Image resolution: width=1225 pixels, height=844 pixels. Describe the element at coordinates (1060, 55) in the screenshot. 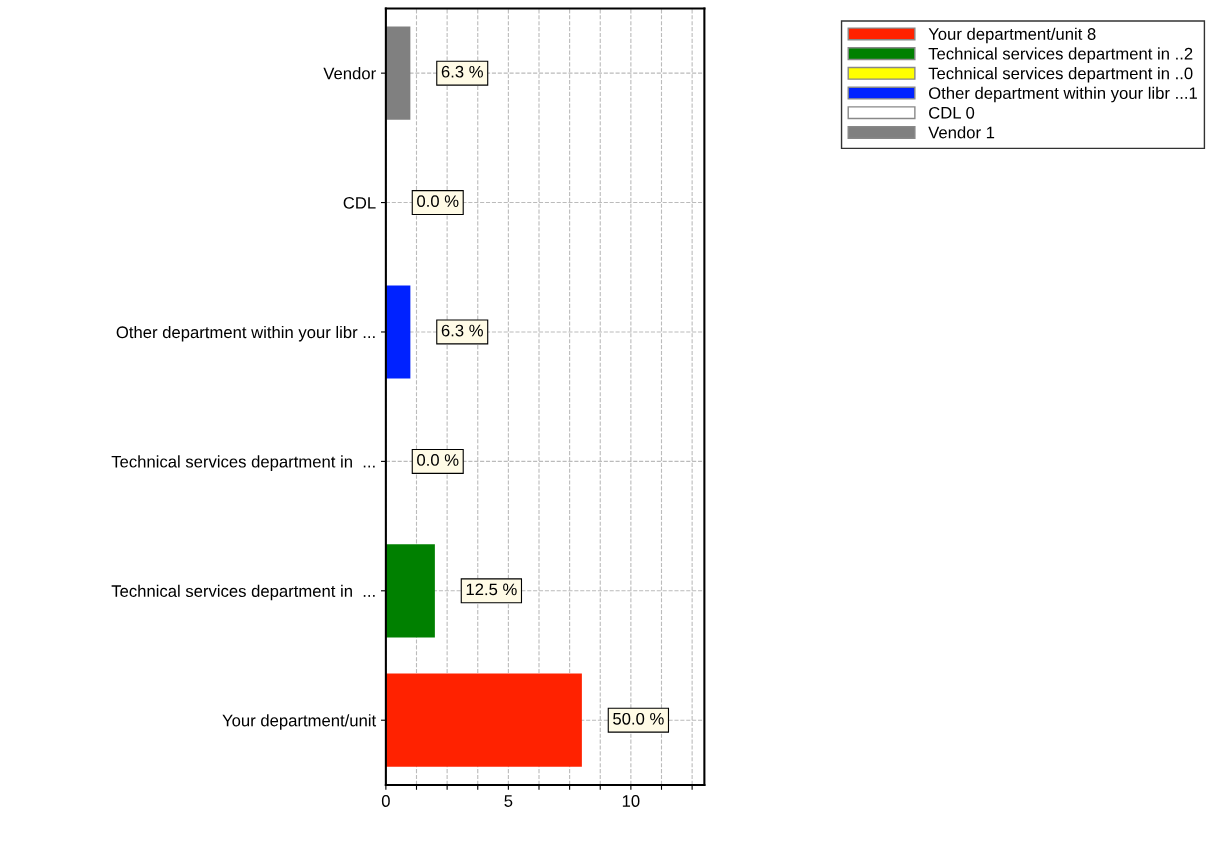

I see `legend-label: Technical services department in ..2` at that location.